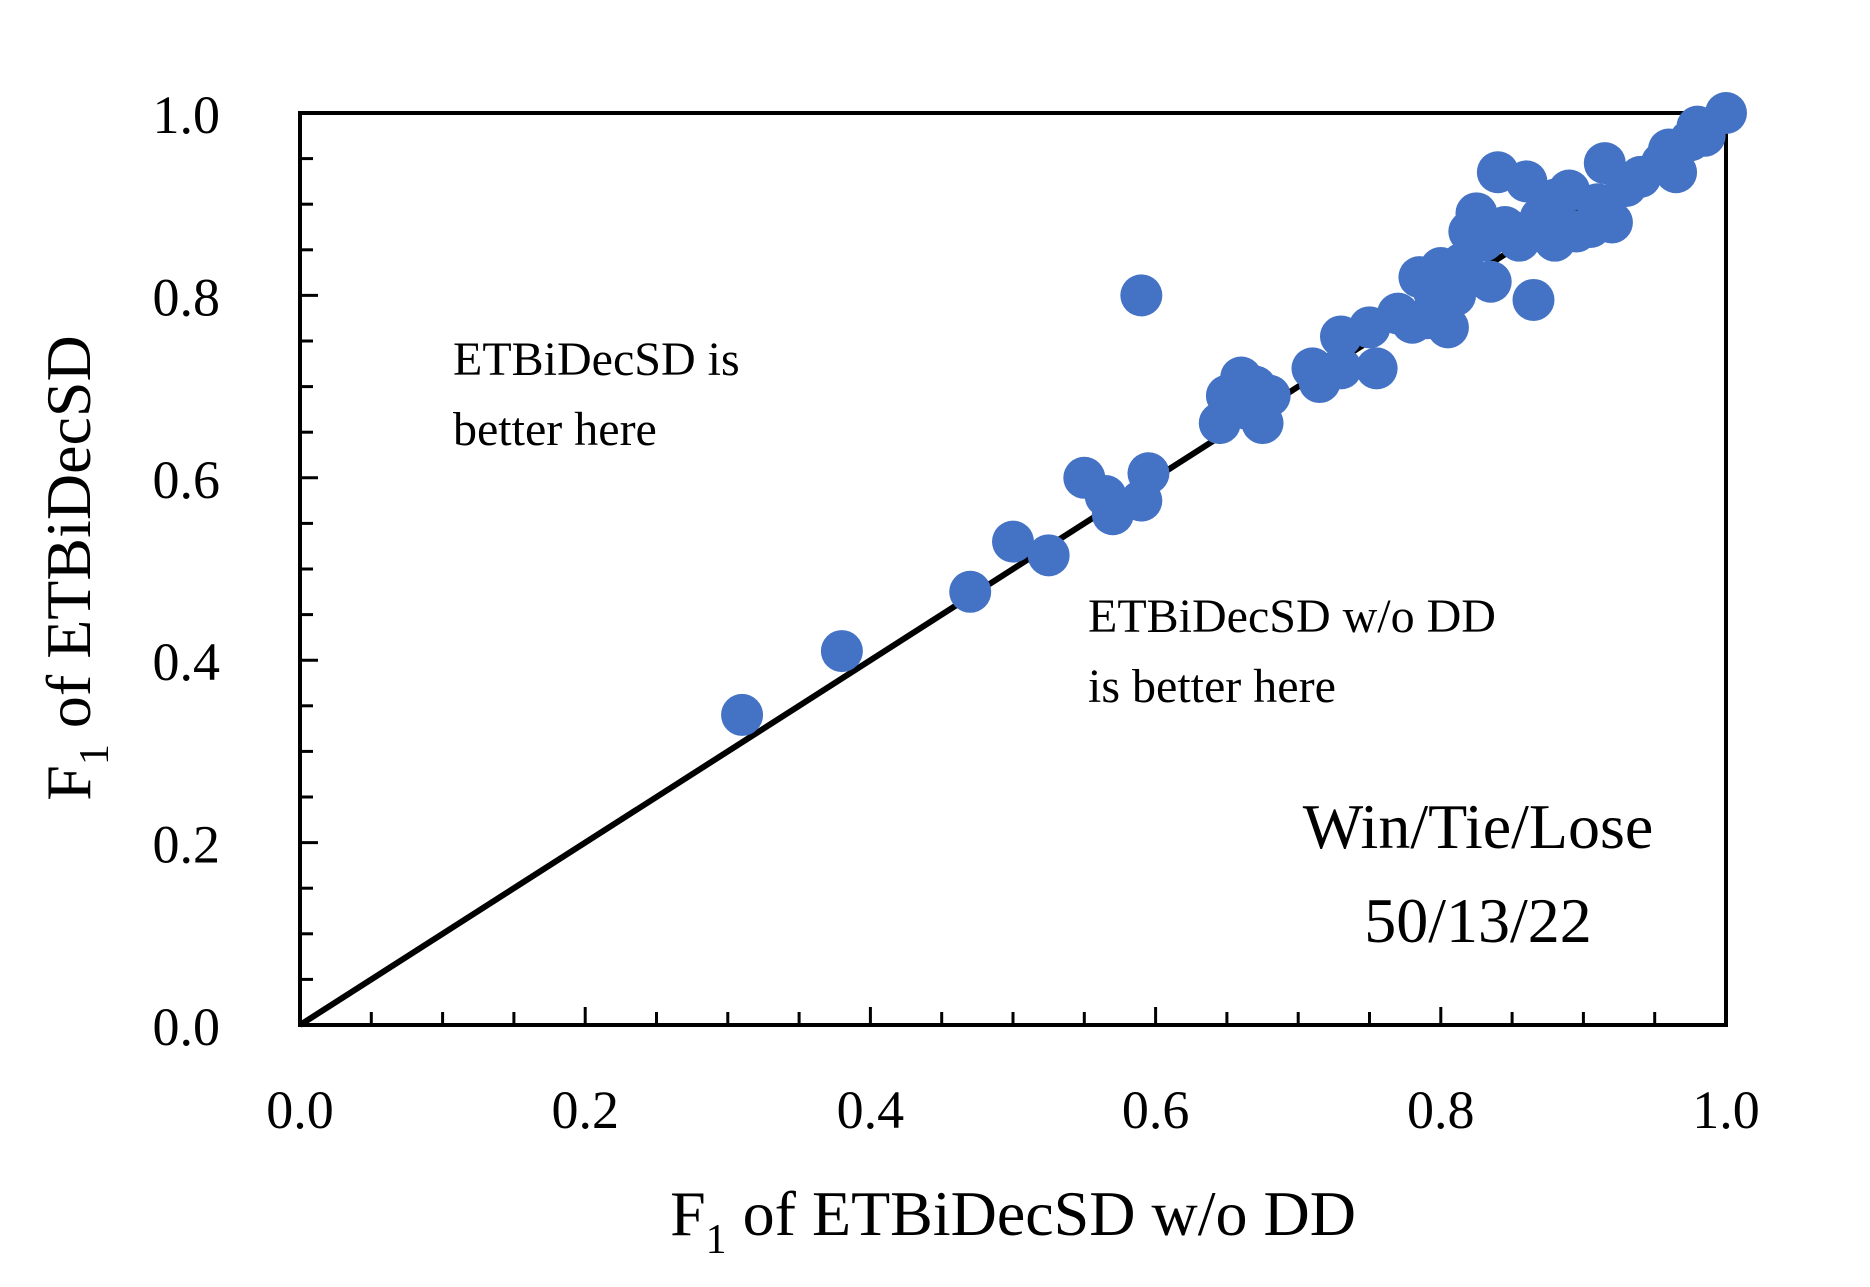  What do you see at coordinates (187, 115) in the screenshot?
I see `y-tick-label: 1.0` at bounding box center [187, 115].